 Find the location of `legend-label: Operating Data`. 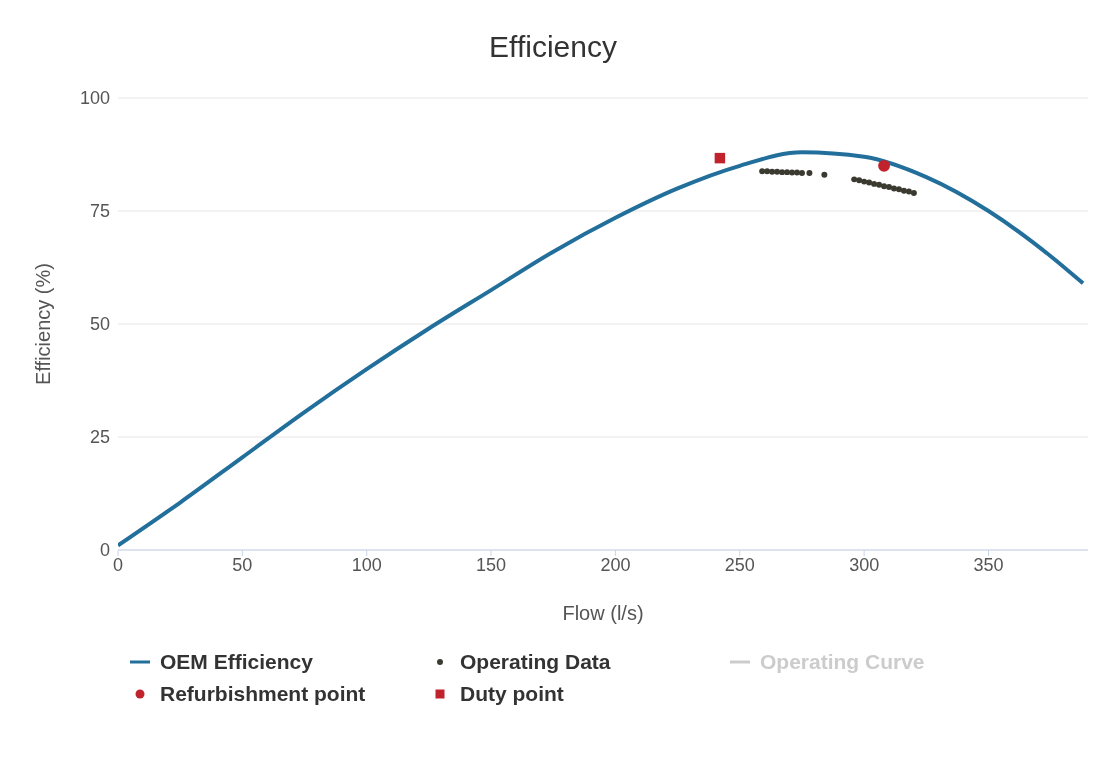

legend-label: Operating Data is located at coordinates (535, 662).